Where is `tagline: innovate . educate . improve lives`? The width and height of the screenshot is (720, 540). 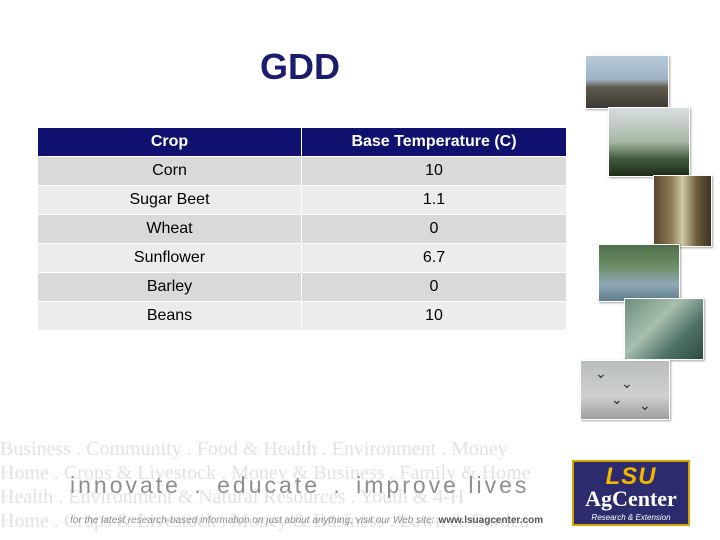 tagline: innovate . educate . improve lives is located at coordinates (301, 485).